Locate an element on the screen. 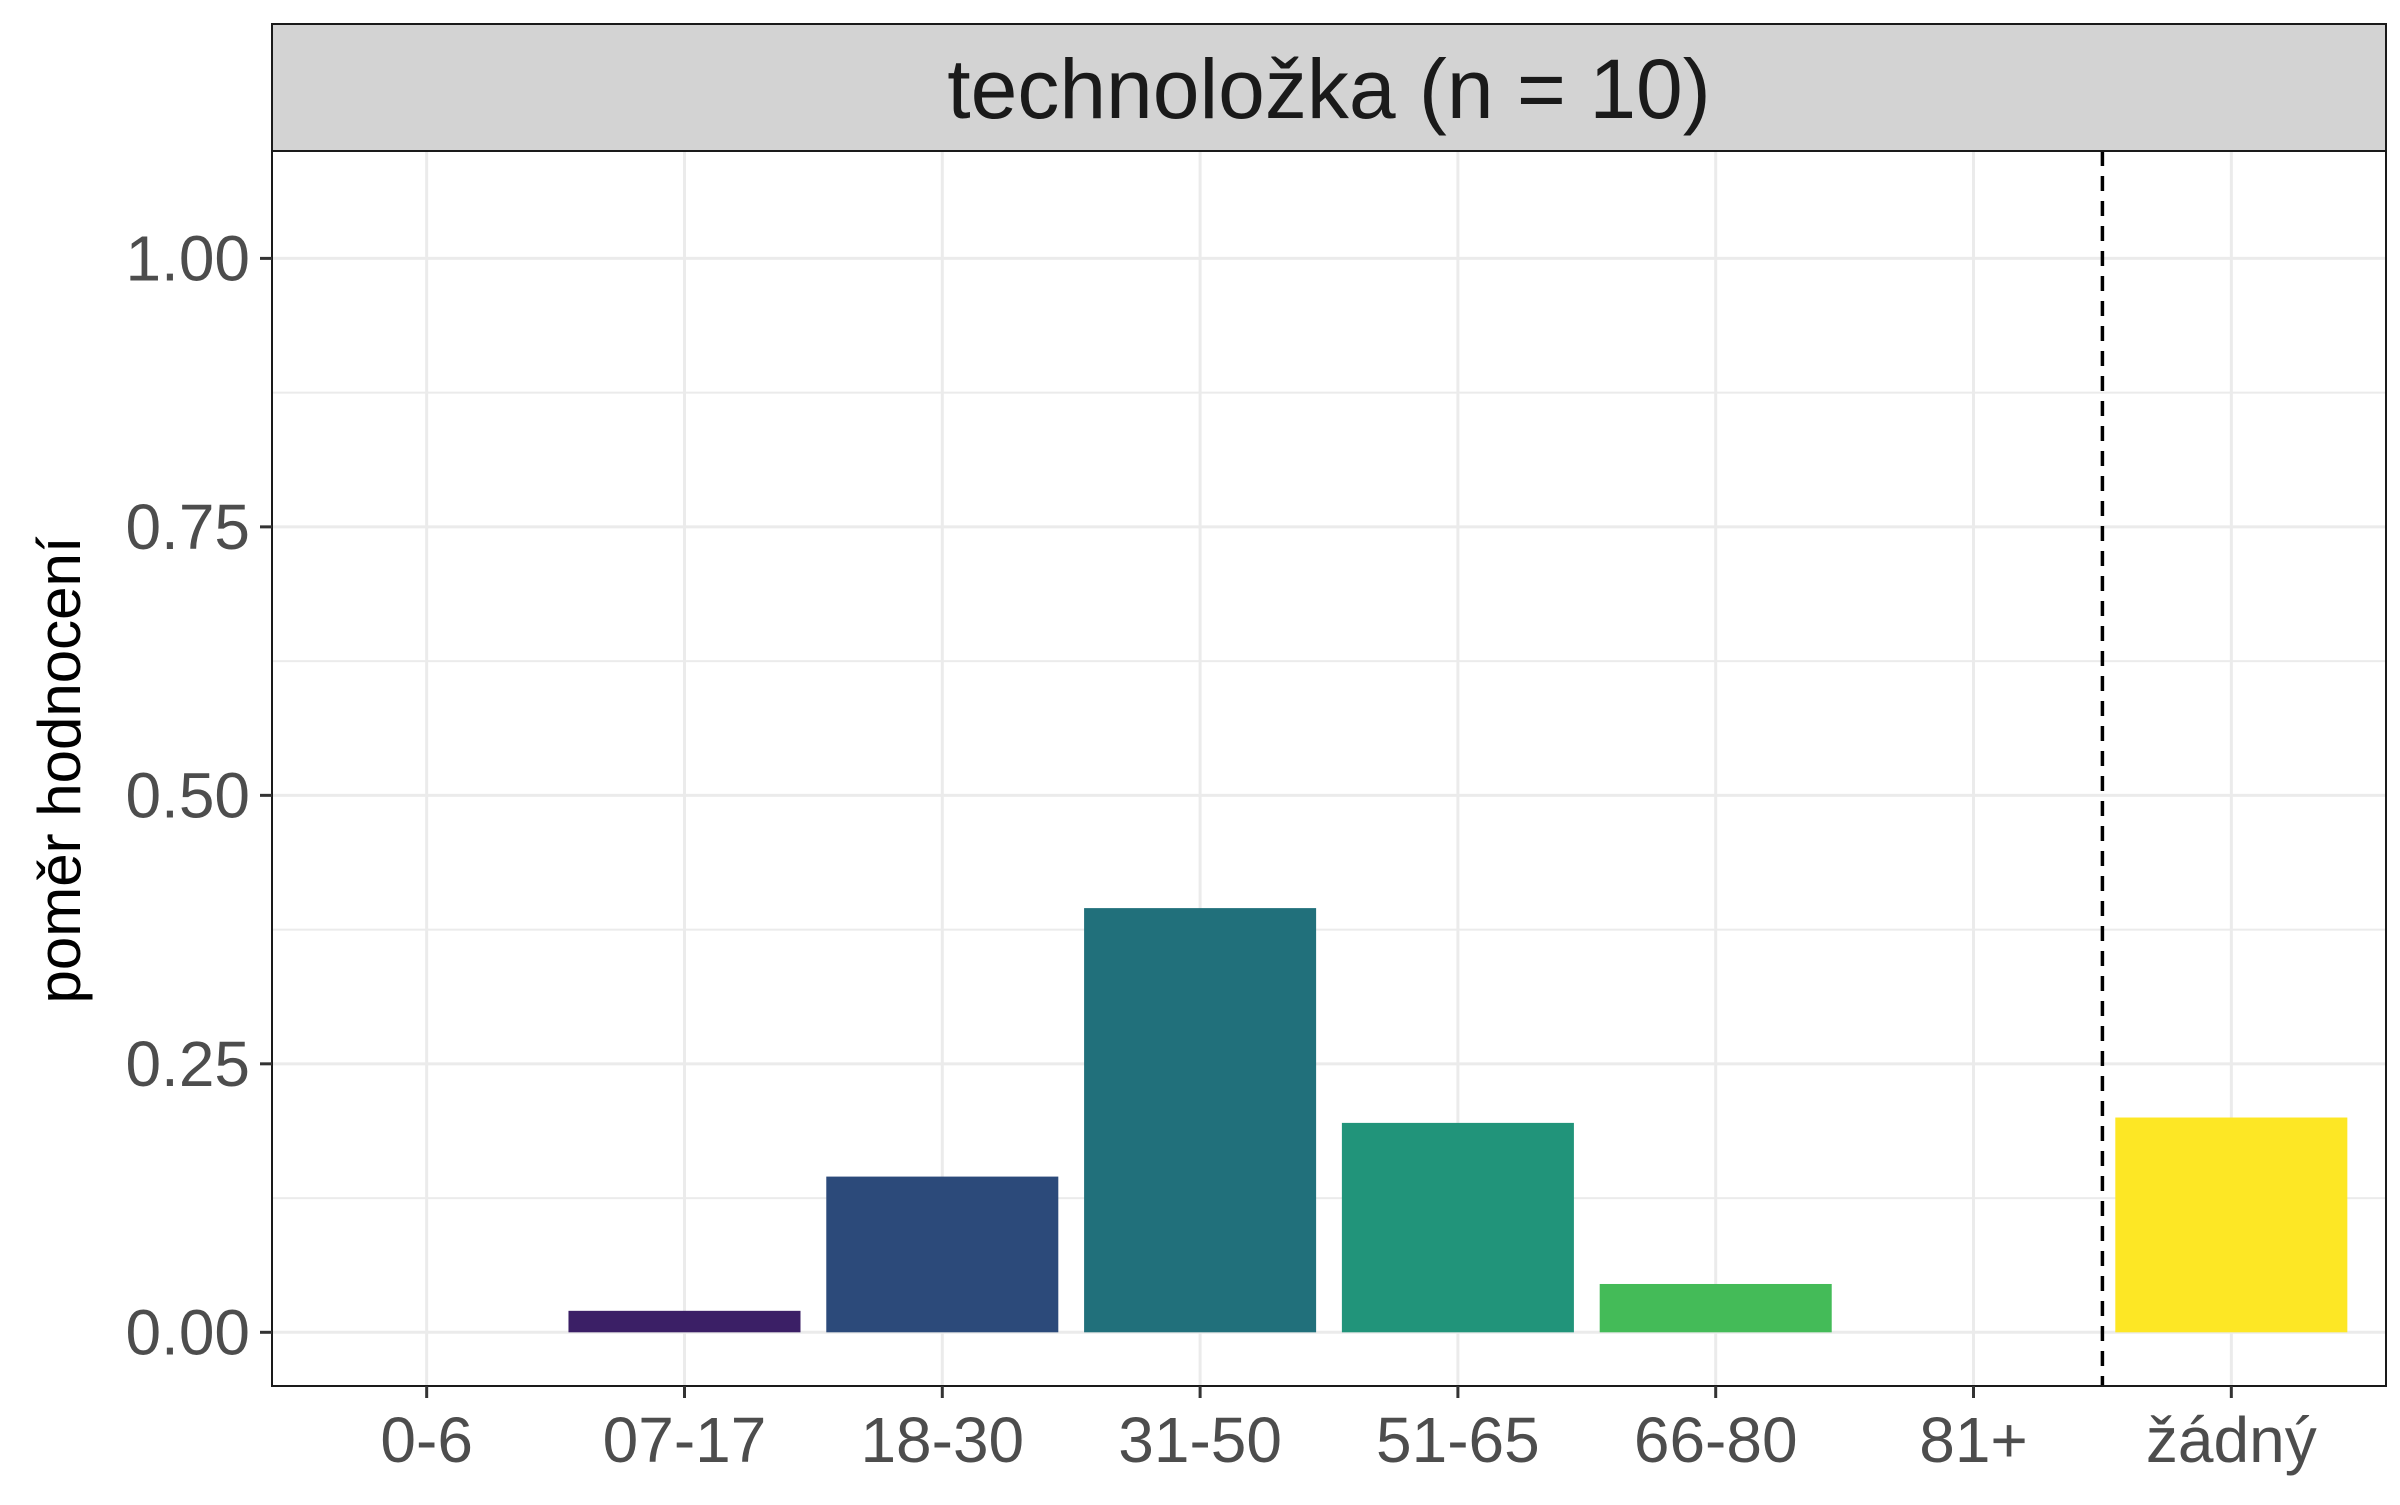 This screenshot has width=2400, height=1505. x-axis-ticks: 0-6 07-17 18-30 31-50 51-65 66-80 81+ žádný is located at coordinates (1348, 1431).